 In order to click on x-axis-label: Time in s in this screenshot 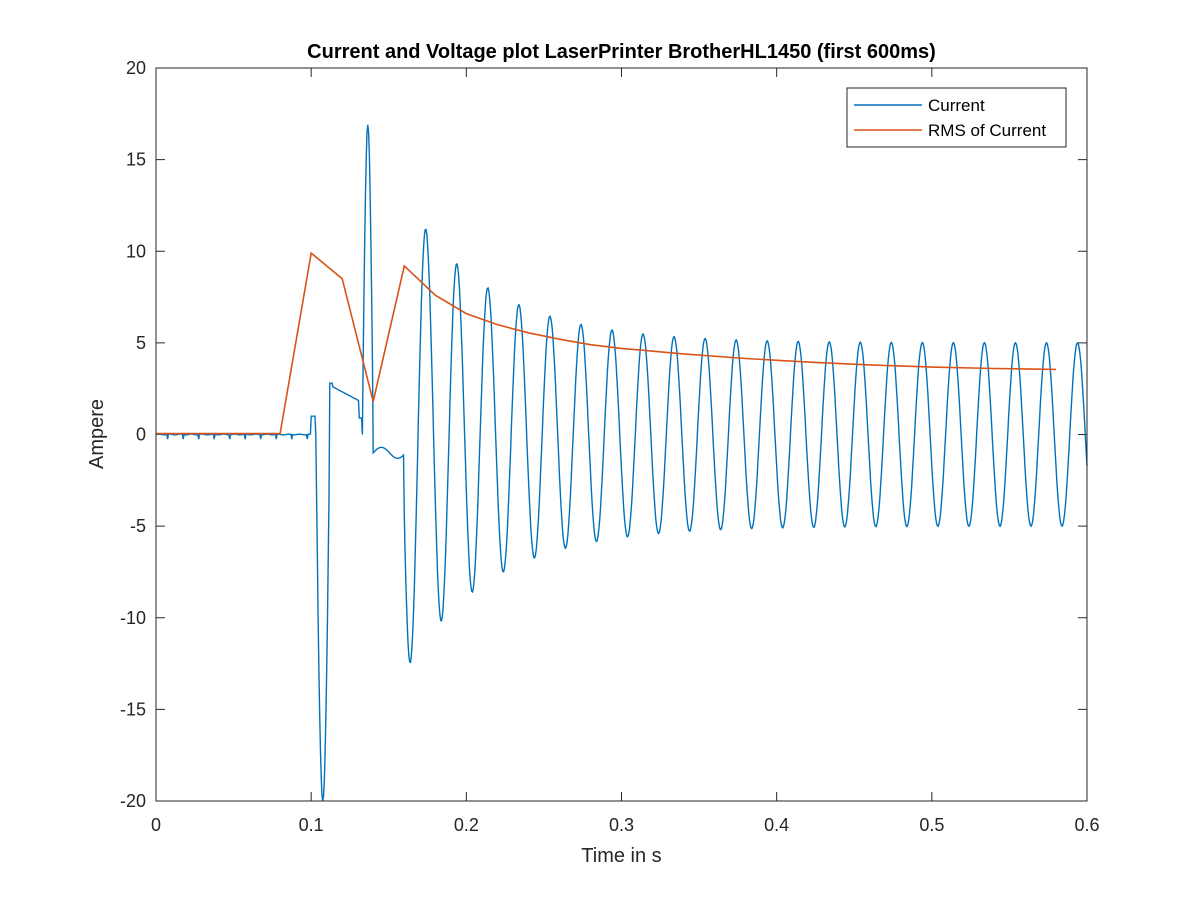, I will do `click(621, 856)`.